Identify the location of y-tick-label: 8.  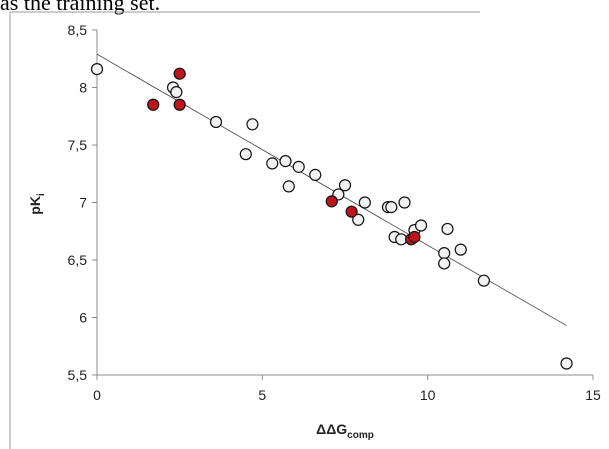
(83, 88).